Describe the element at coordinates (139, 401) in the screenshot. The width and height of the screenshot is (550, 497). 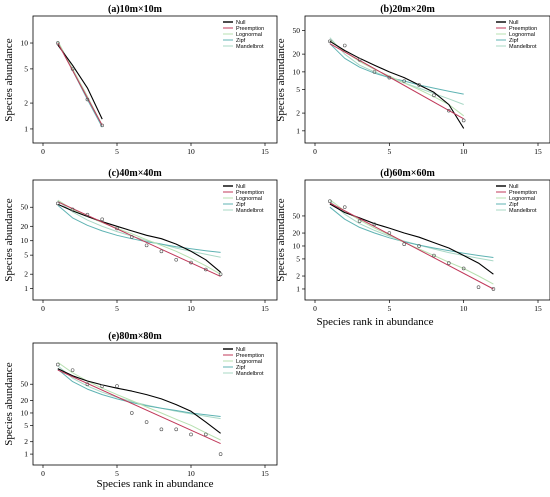
I see `series-line-null` at that location.